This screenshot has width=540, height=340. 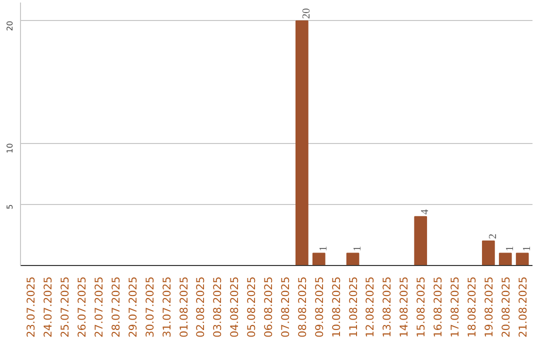 I want to click on x-tick-label: 04.08.2025, so click(x=235, y=307).